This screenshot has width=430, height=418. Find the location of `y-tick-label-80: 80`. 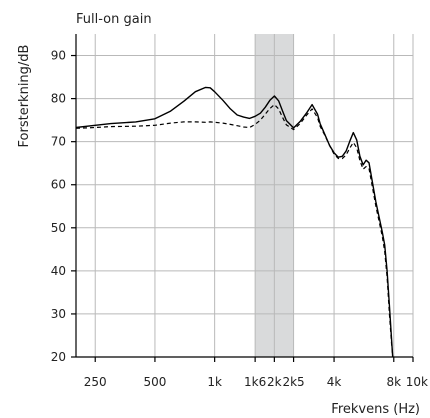

y-tick-label-80: 80 is located at coordinates (58, 99).